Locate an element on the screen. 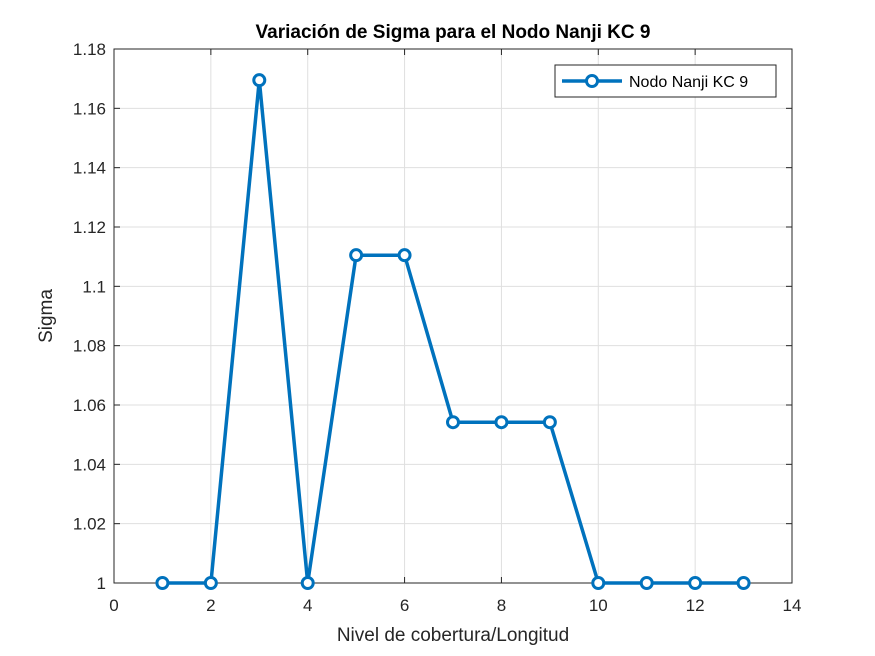  y-tick-label: 1.14 is located at coordinates (89, 168).